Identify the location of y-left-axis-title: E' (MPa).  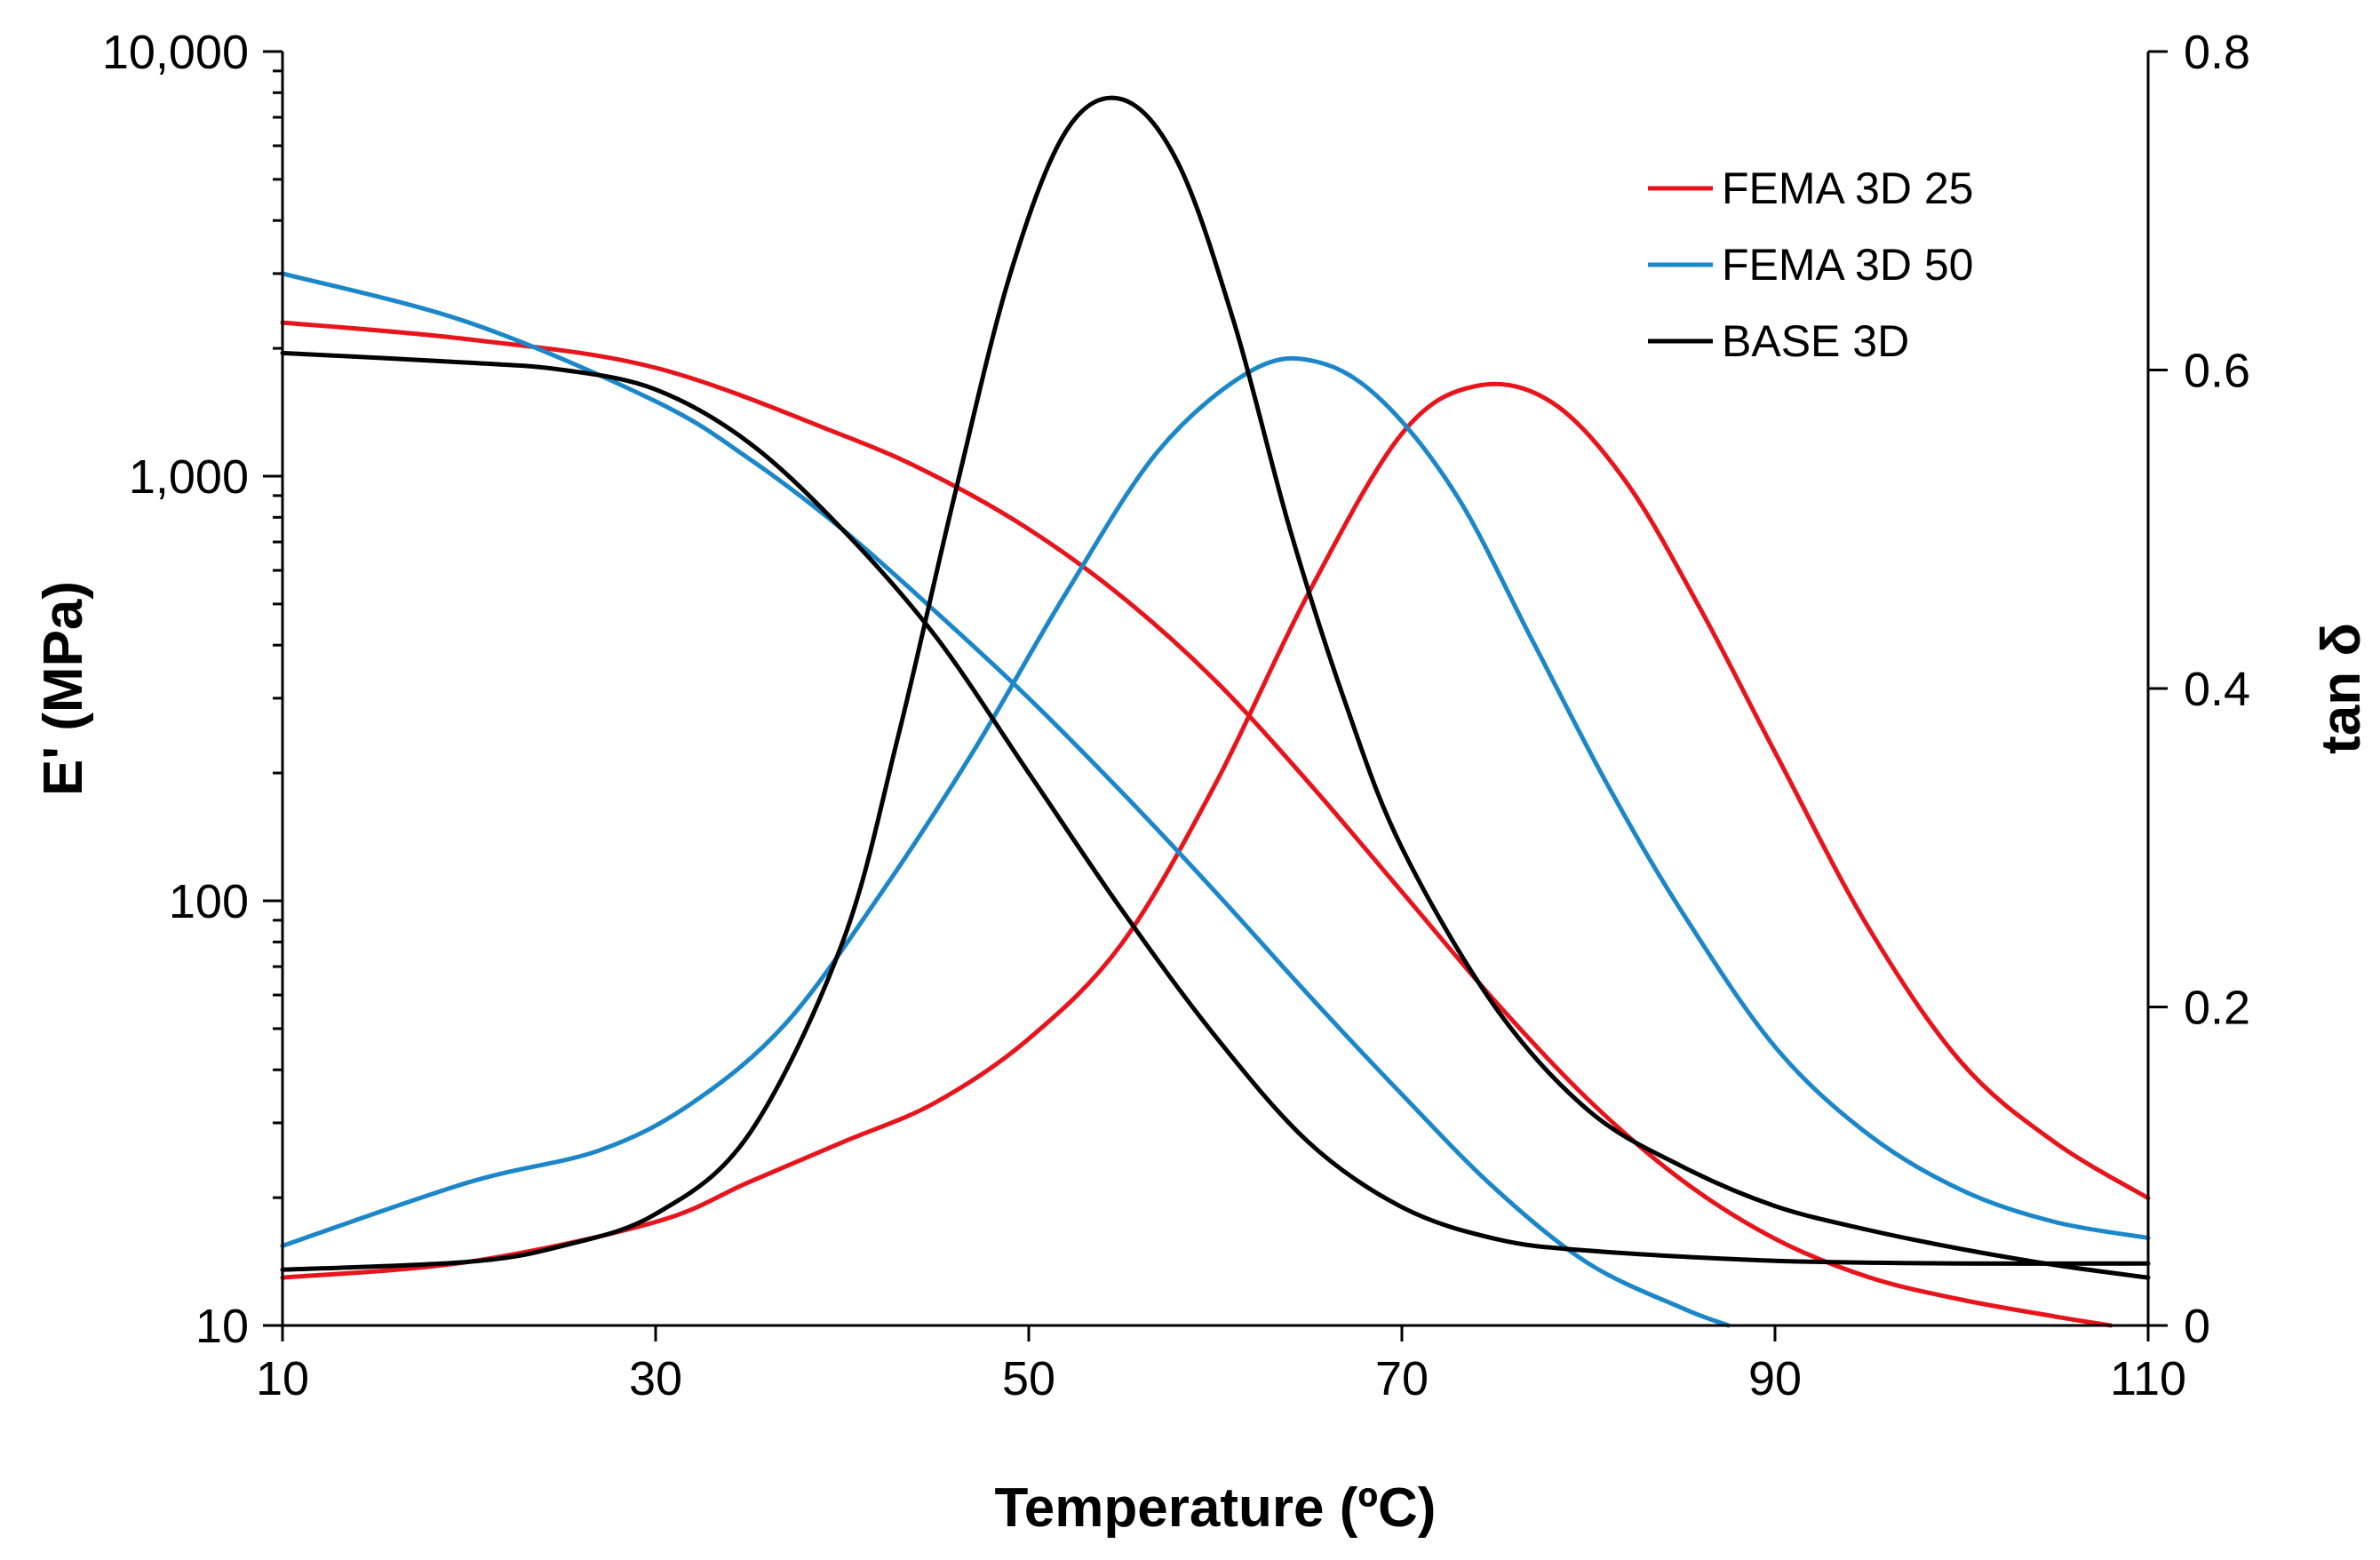
(63, 688).